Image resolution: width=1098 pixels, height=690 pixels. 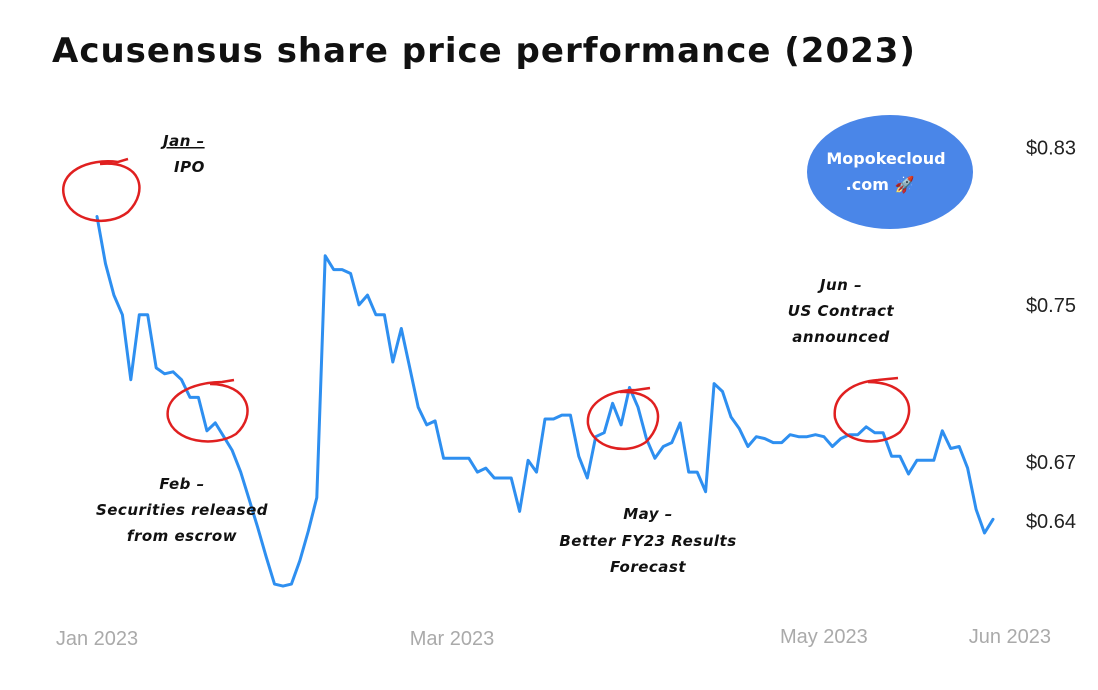 What do you see at coordinates (1051, 463) in the screenshot?
I see `y-tick-label-2: $0.67` at bounding box center [1051, 463].